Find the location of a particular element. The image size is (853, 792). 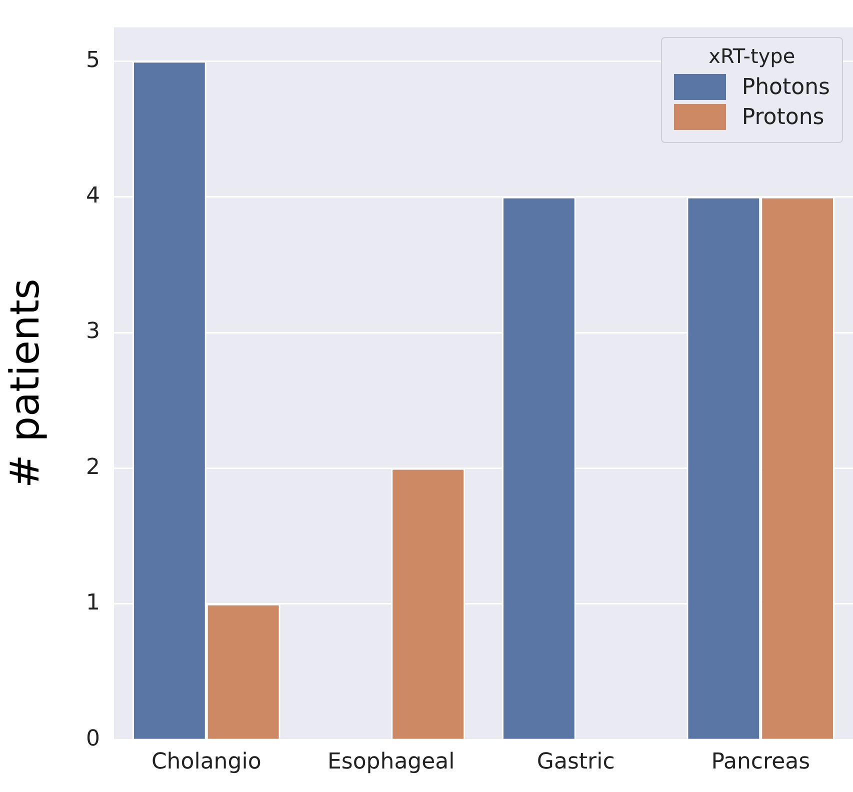

legend-label: Photons is located at coordinates (786, 87).